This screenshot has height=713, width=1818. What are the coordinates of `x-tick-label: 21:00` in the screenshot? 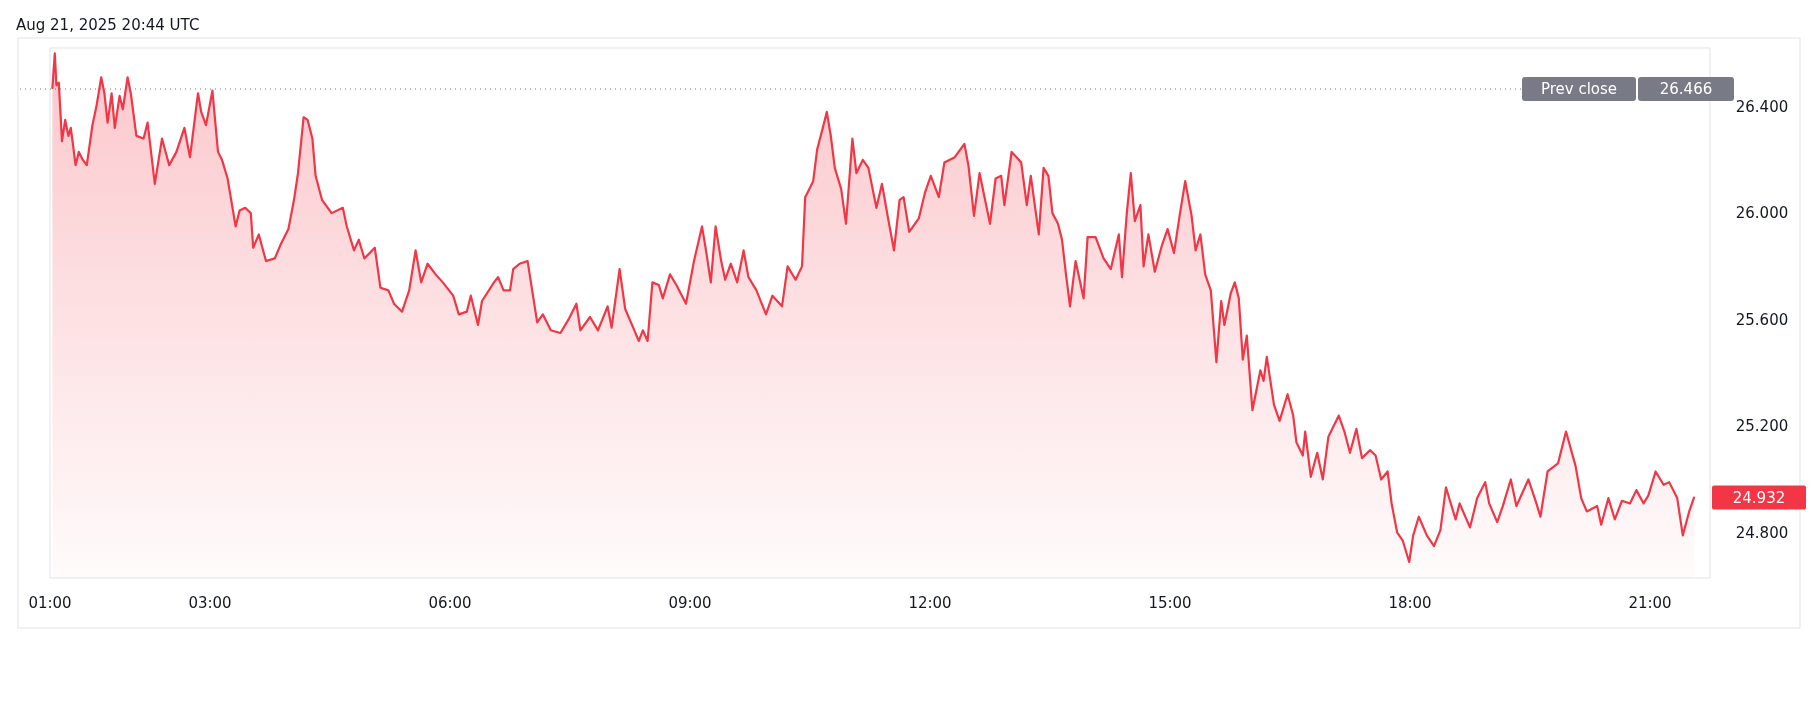 It's located at (1650, 603).